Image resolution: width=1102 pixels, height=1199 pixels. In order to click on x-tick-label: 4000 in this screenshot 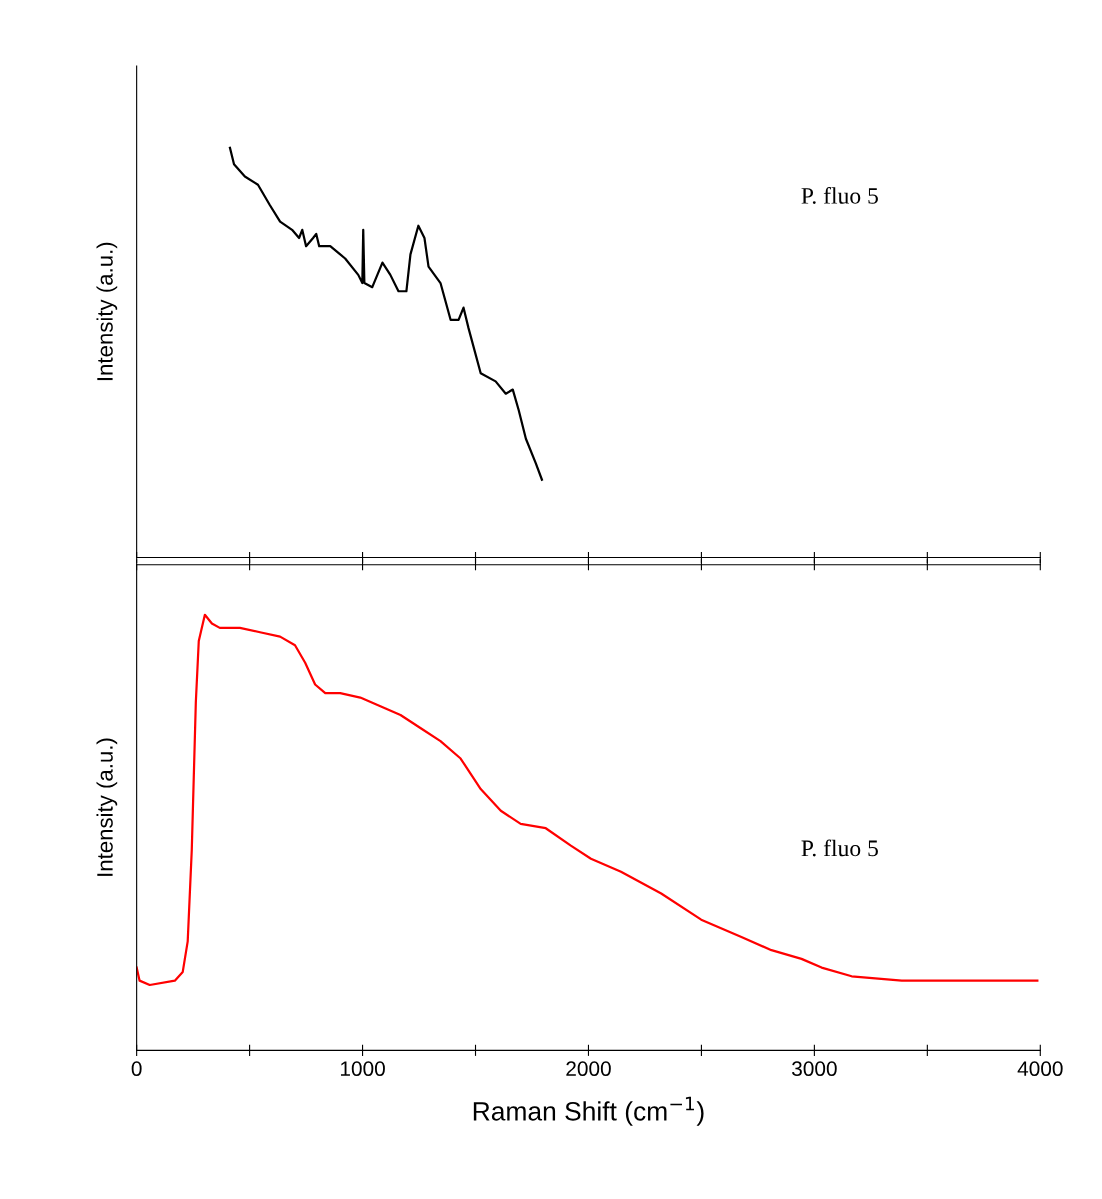, I will do `click(1040, 1069)`.